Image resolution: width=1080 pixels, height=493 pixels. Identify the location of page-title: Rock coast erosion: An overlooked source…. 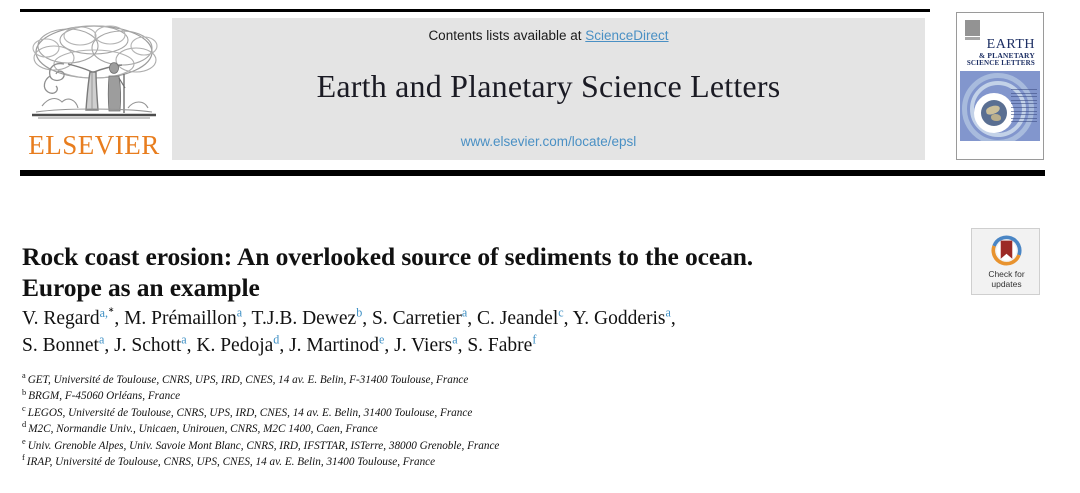
(477, 272).